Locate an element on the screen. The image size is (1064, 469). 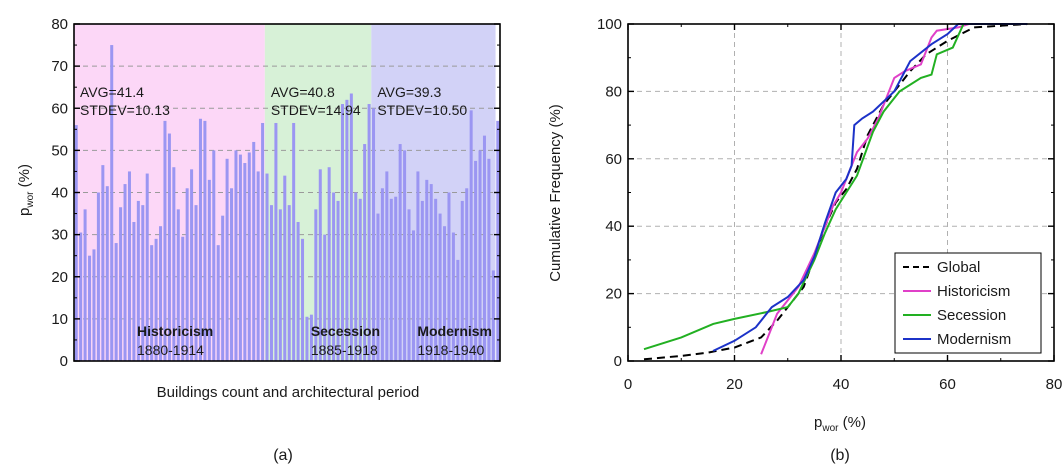
period-stdev-label: STDEV=14.94 is located at coordinates (316, 110).